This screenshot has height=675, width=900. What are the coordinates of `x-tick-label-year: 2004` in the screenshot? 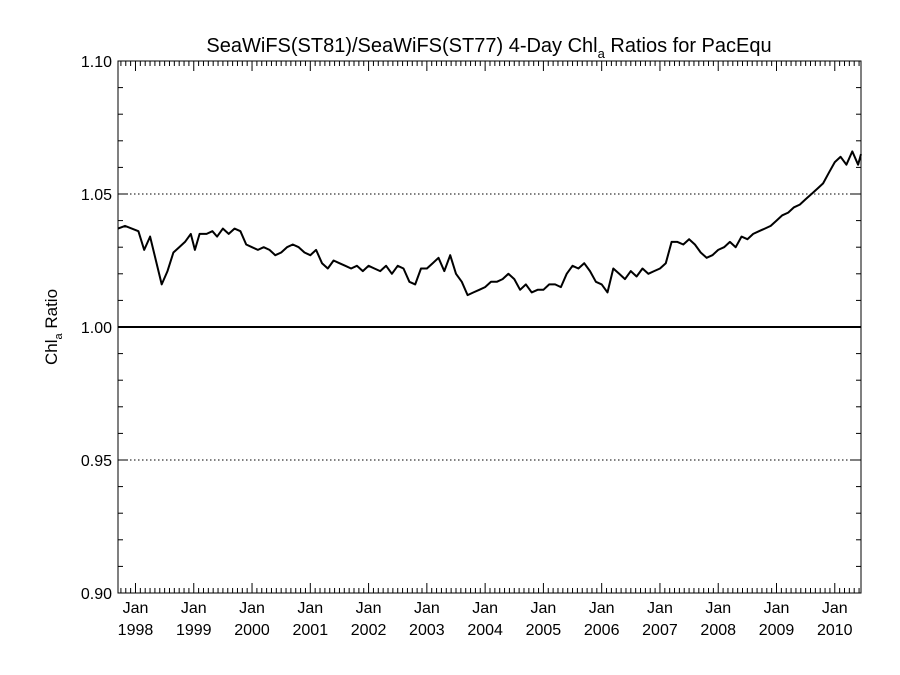 It's located at (485, 630).